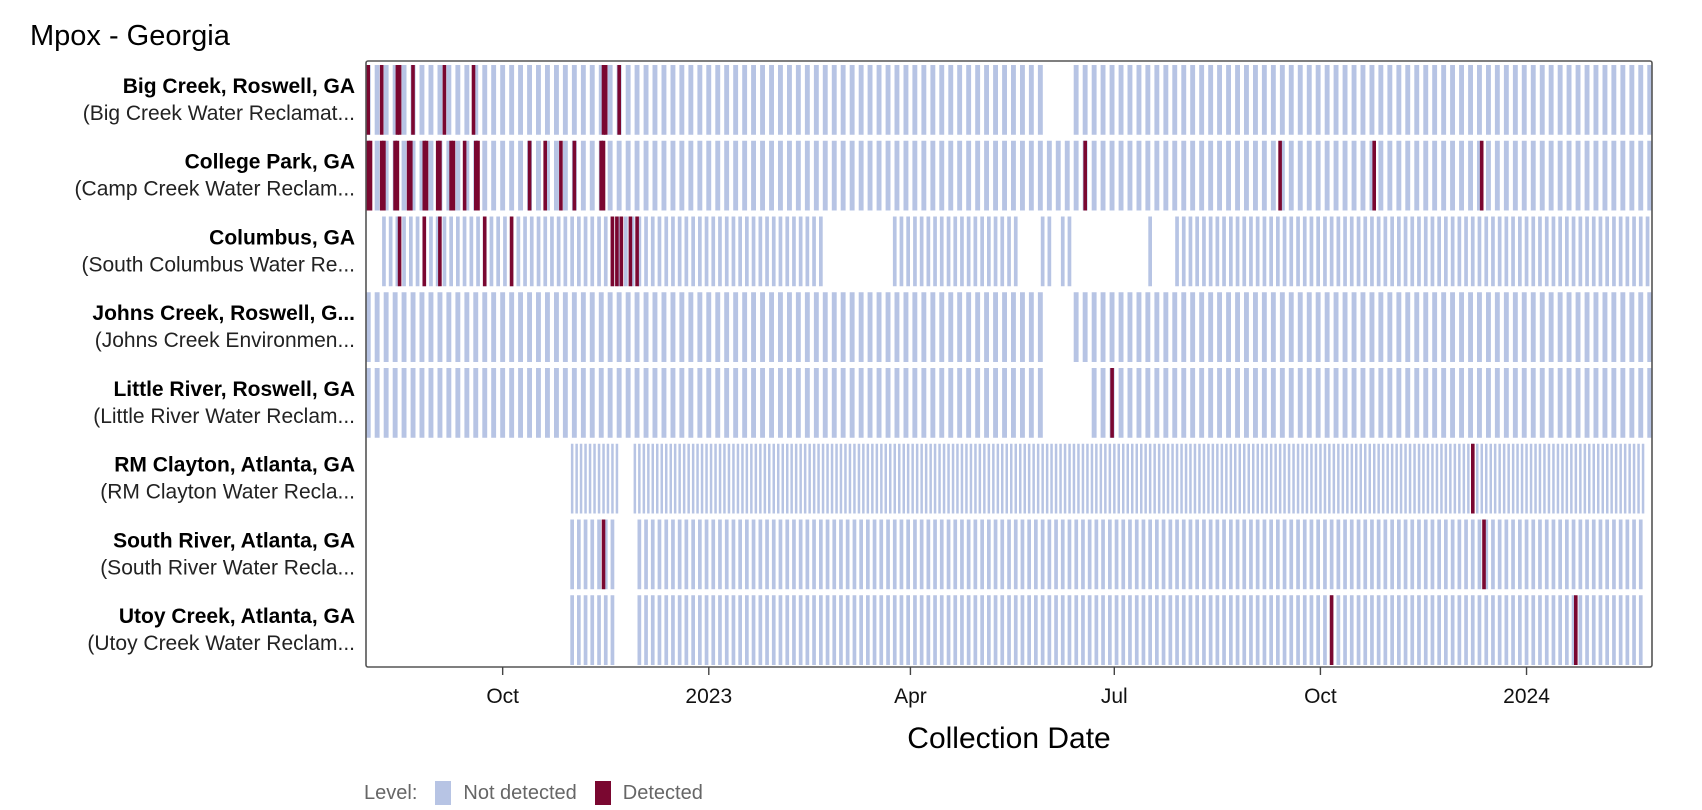 Image resolution: width=1702 pixels, height=810 pixels. I want to click on chart-title: Mpox - Georgia, so click(130, 36).